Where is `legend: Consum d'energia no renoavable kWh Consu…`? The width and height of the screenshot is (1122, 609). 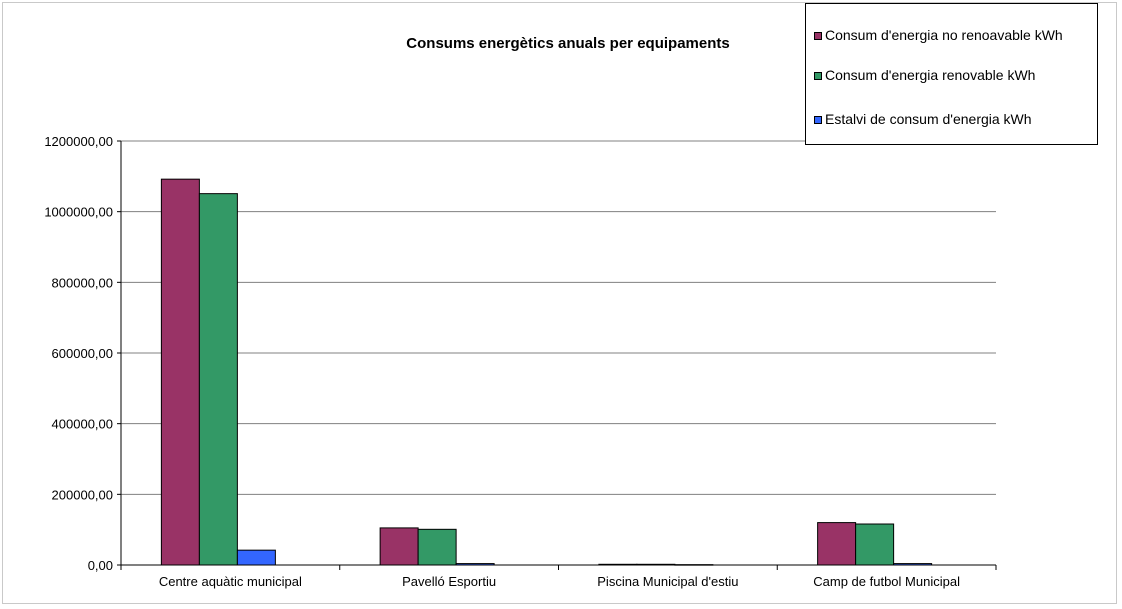
legend: Consum d'energia no renoavable kWh Consu… is located at coordinates (951, 74).